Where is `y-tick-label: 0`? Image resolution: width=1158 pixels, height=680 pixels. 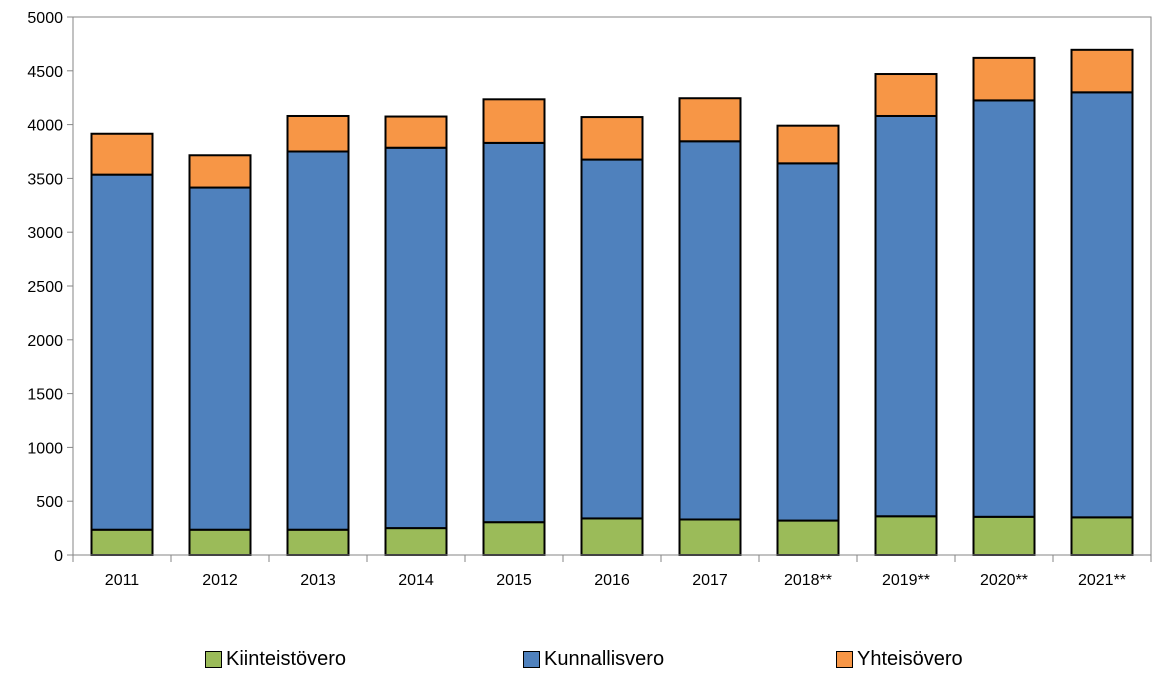
y-tick-label: 0 is located at coordinates (58, 556).